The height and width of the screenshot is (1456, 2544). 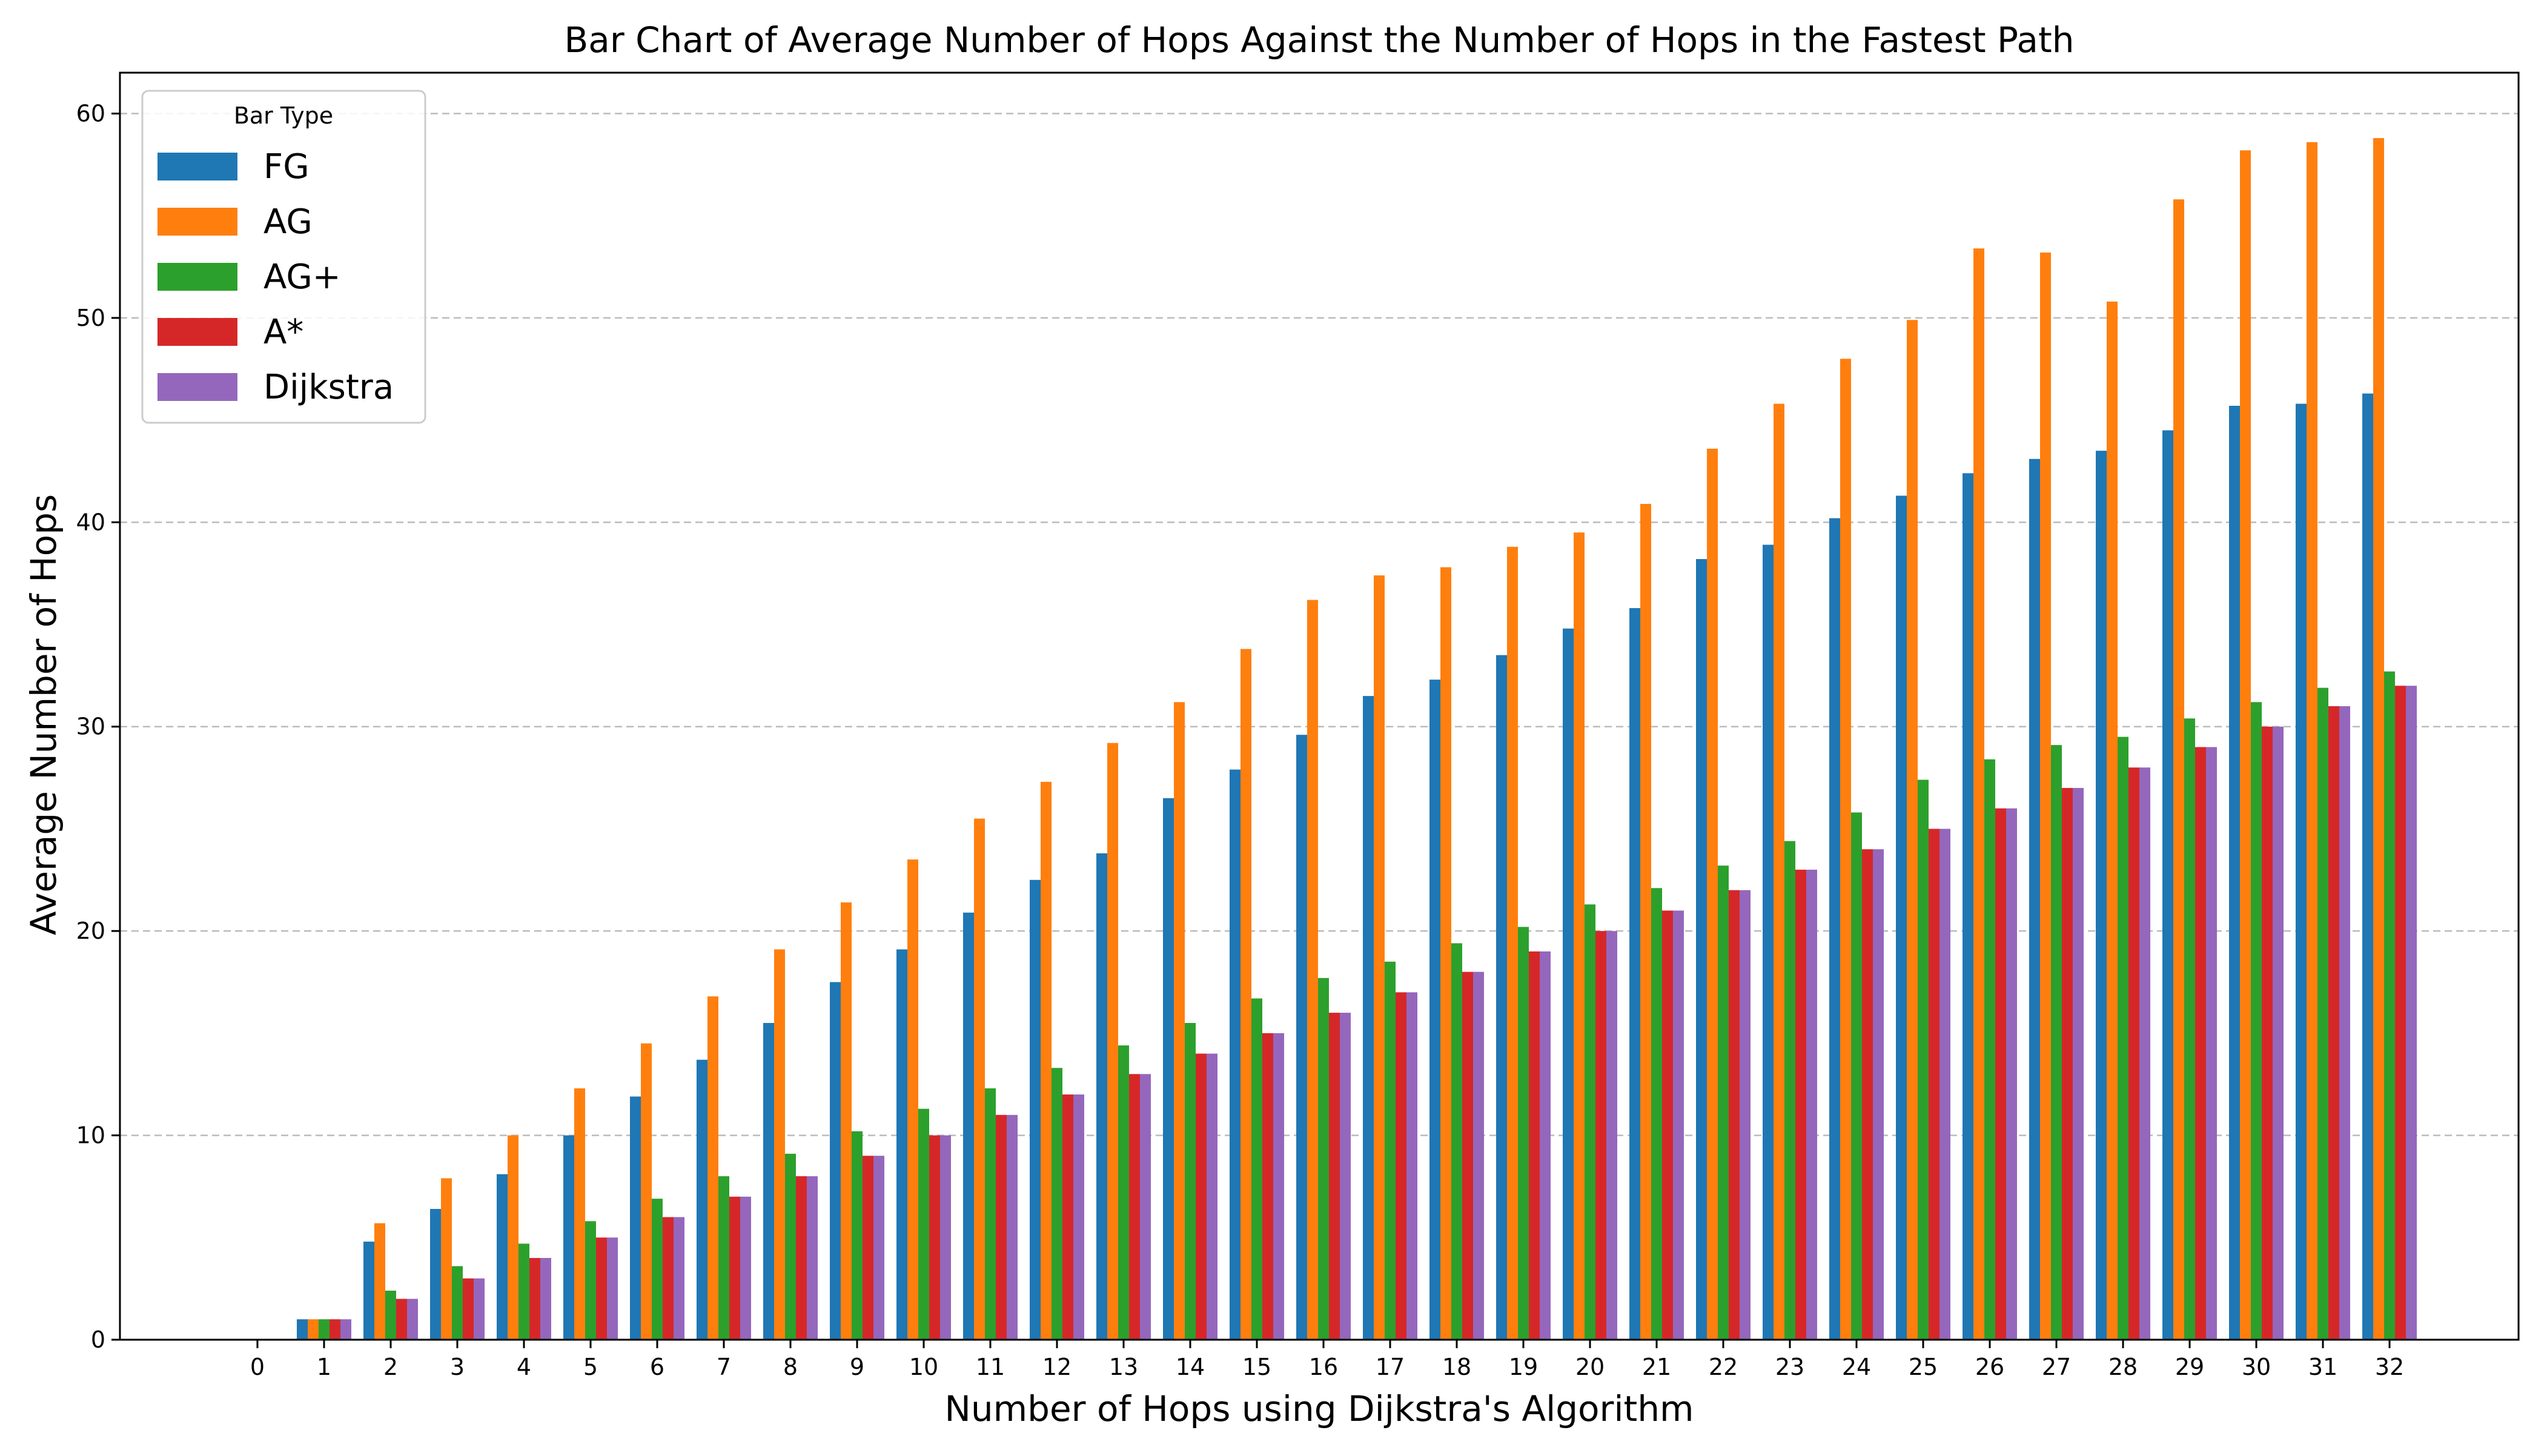 What do you see at coordinates (43, 715) in the screenshot?
I see `y-axis-label: Average Number of Hops` at bounding box center [43, 715].